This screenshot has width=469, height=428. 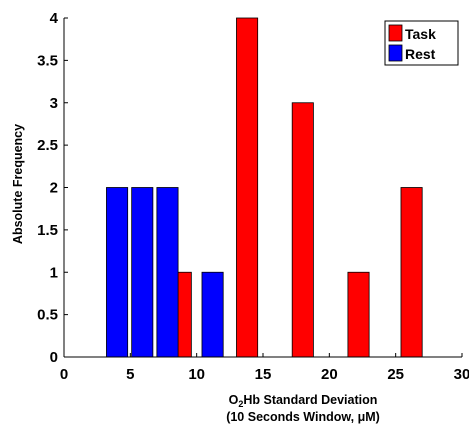 I want to click on y-tick-label: 0.5, so click(x=47, y=315).